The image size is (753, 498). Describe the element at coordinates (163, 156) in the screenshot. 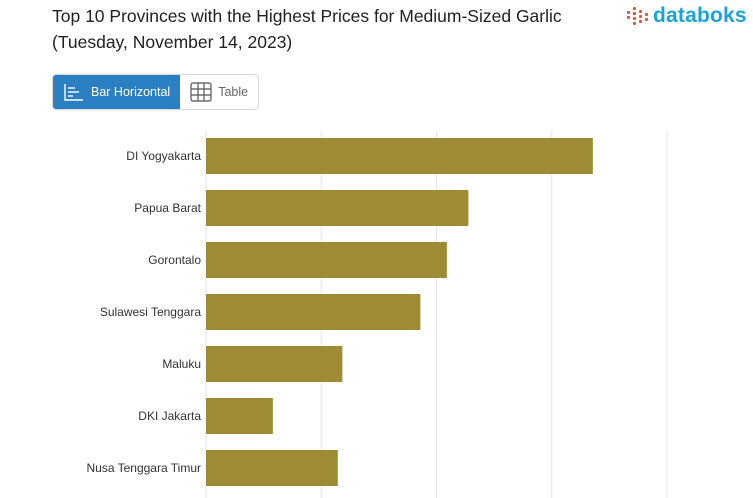

I see `category-label: DI Yogyakarta` at that location.